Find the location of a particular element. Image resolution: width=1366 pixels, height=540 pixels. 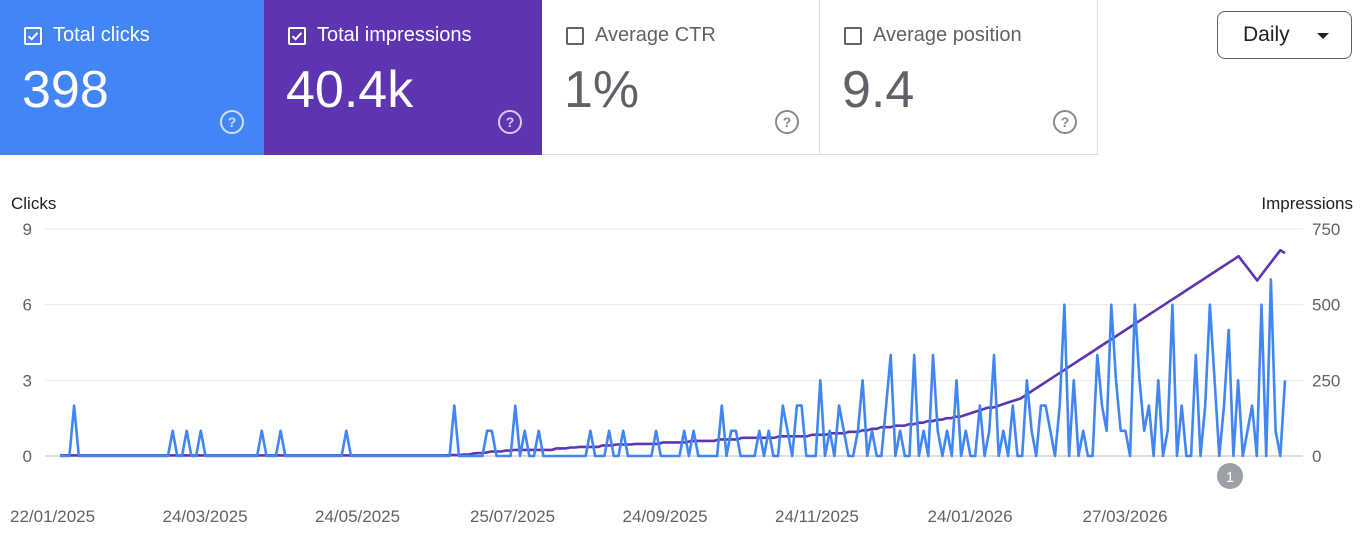

granularity-dropdown: Daily is located at coordinates (1284, 35).